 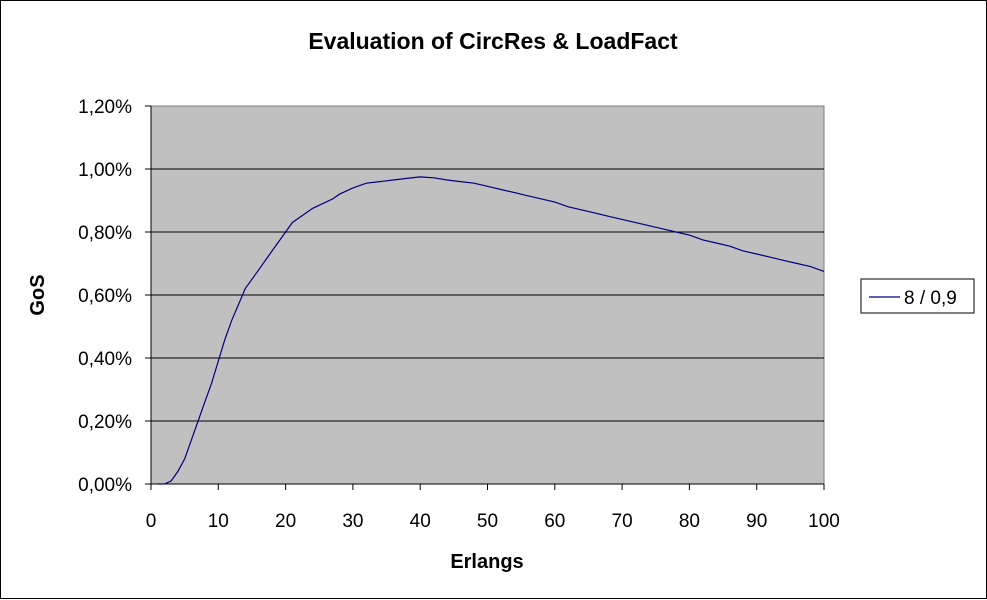 What do you see at coordinates (105, 170) in the screenshot?
I see `y-tick-label: 1,00%` at bounding box center [105, 170].